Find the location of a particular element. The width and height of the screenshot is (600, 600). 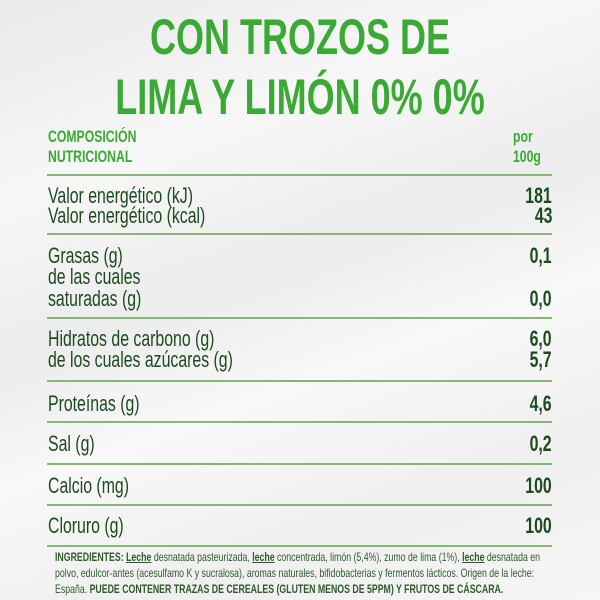

row-label-salt: Sal (g) is located at coordinates (71, 443).